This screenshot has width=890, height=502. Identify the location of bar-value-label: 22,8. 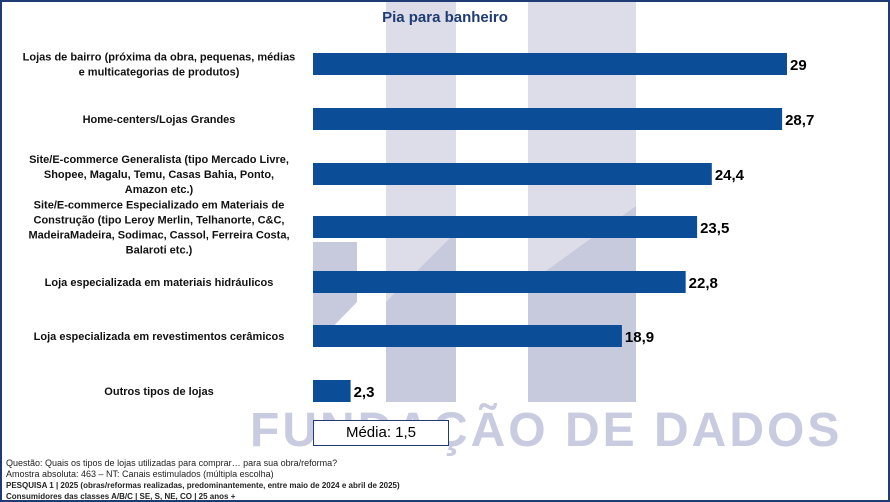
(703, 283).